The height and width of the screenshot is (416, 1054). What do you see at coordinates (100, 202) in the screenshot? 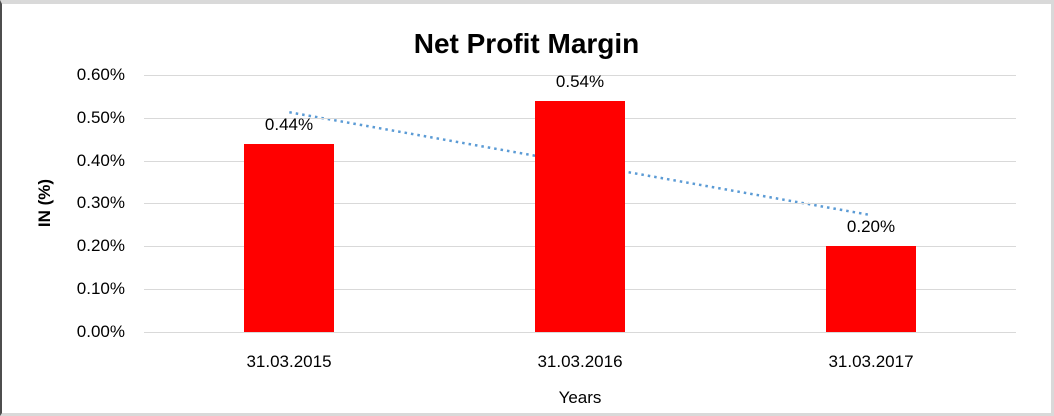
I see `y-tick-label: 0.30%` at bounding box center [100, 202].